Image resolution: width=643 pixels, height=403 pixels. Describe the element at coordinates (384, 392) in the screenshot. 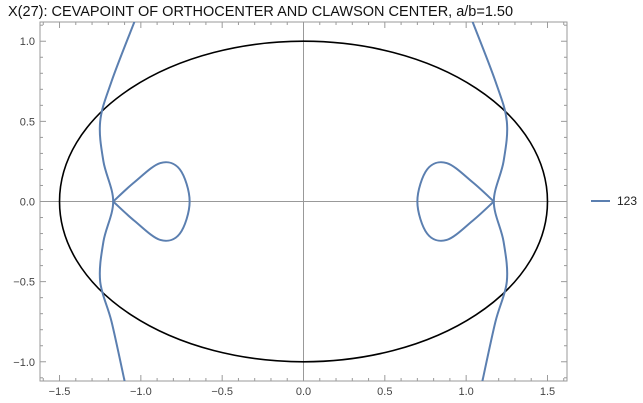

I see `x-tick-label: 0.5` at that location.